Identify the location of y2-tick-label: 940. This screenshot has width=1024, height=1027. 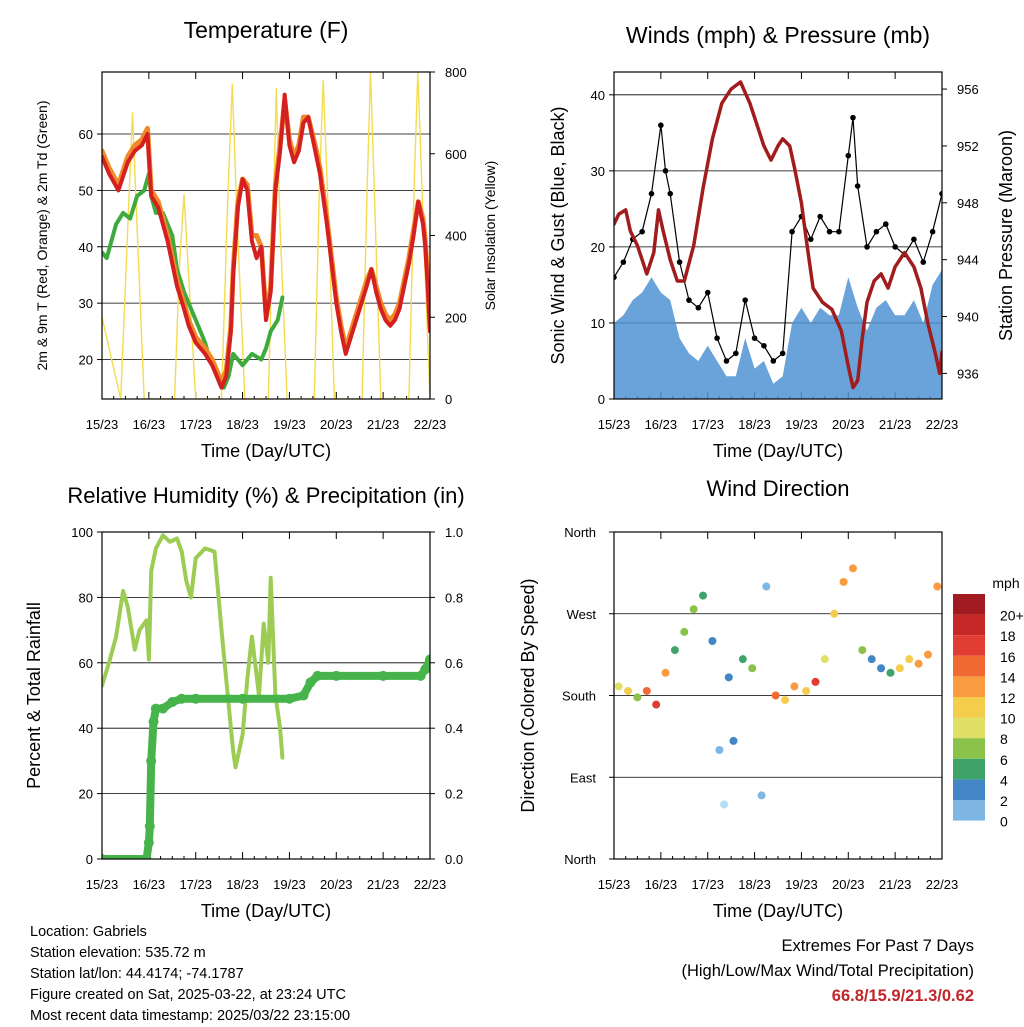
(968, 317).